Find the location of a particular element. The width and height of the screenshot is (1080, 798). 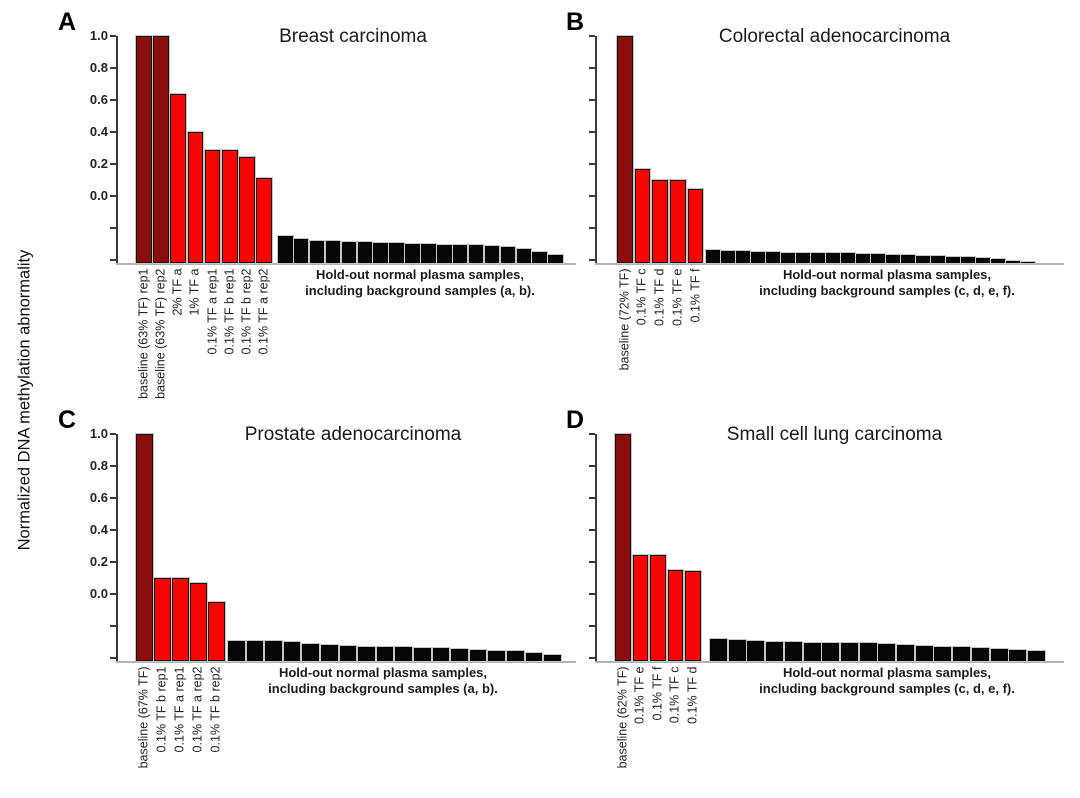

annotation-c-line2: including background samples (a, b). is located at coordinates (383, 689).